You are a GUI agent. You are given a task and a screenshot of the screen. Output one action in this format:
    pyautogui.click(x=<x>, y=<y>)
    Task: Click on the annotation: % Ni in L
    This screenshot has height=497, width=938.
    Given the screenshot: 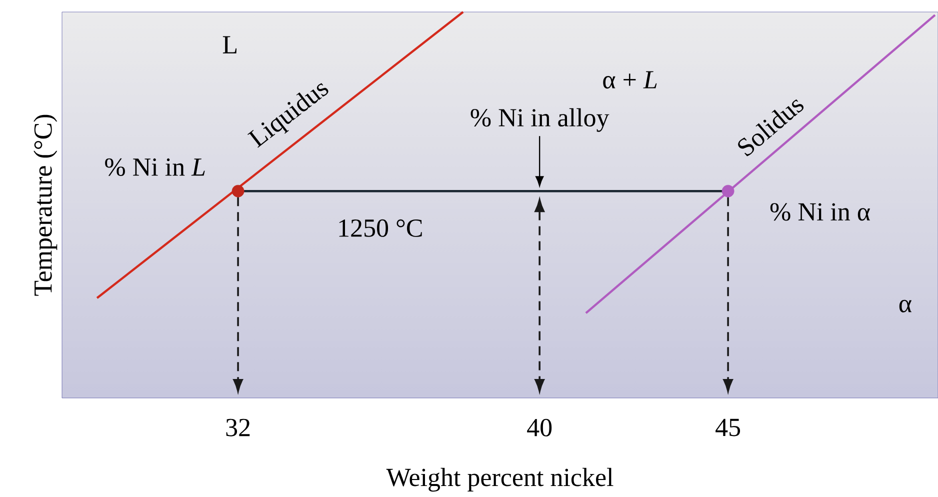 What is the action you would take?
    pyautogui.click(x=155, y=167)
    